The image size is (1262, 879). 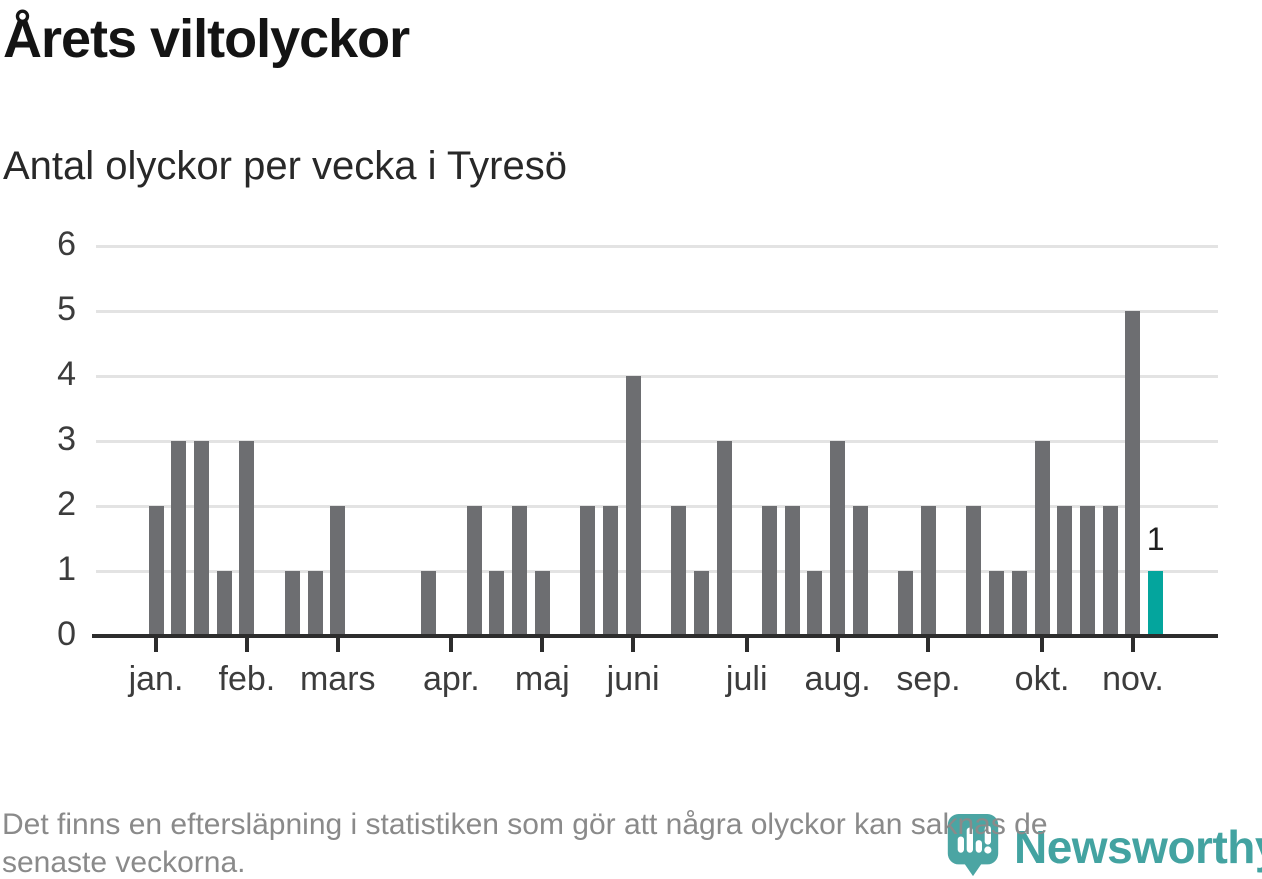 What do you see at coordinates (156, 679) in the screenshot?
I see `x-axis-label: jan.` at bounding box center [156, 679].